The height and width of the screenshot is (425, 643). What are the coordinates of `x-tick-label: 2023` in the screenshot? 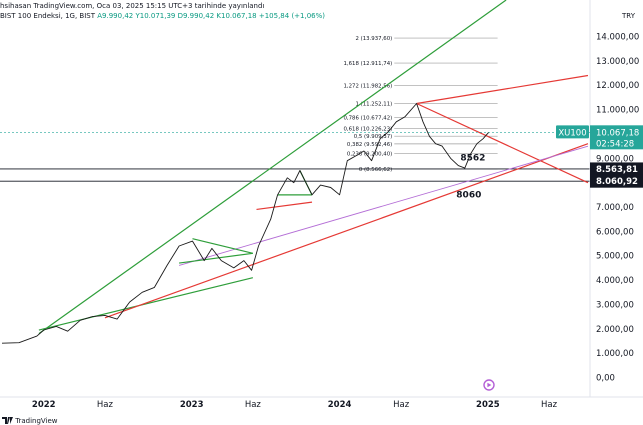 It's located at (192, 405).